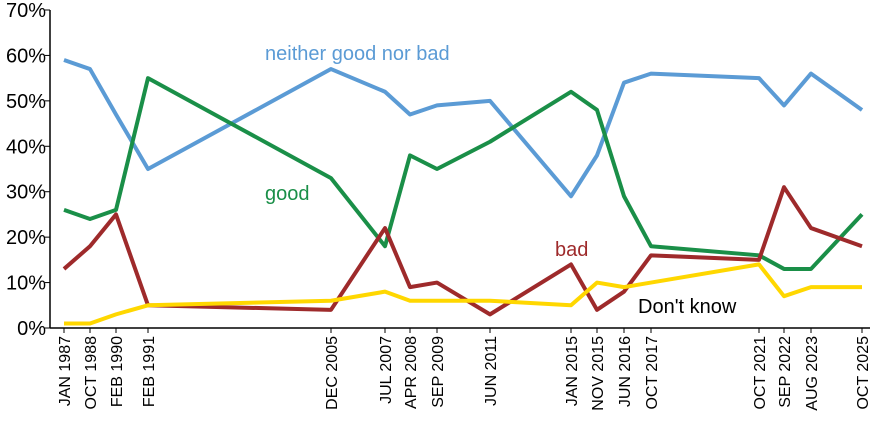 The height and width of the screenshot is (438, 877). I want to click on y-tick-label: 70%, so click(26, 11).